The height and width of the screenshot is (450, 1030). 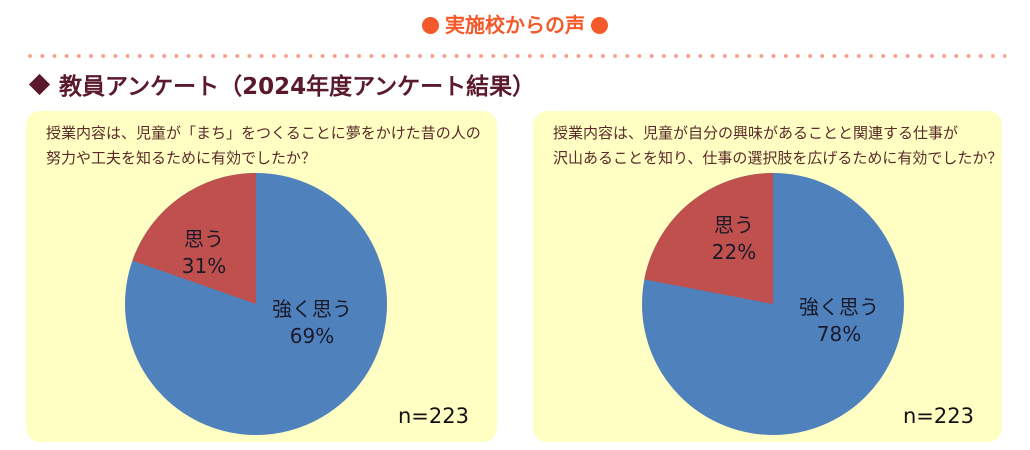 I want to click on section-title-text: 実施校からの声, so click(x=515, y=25).